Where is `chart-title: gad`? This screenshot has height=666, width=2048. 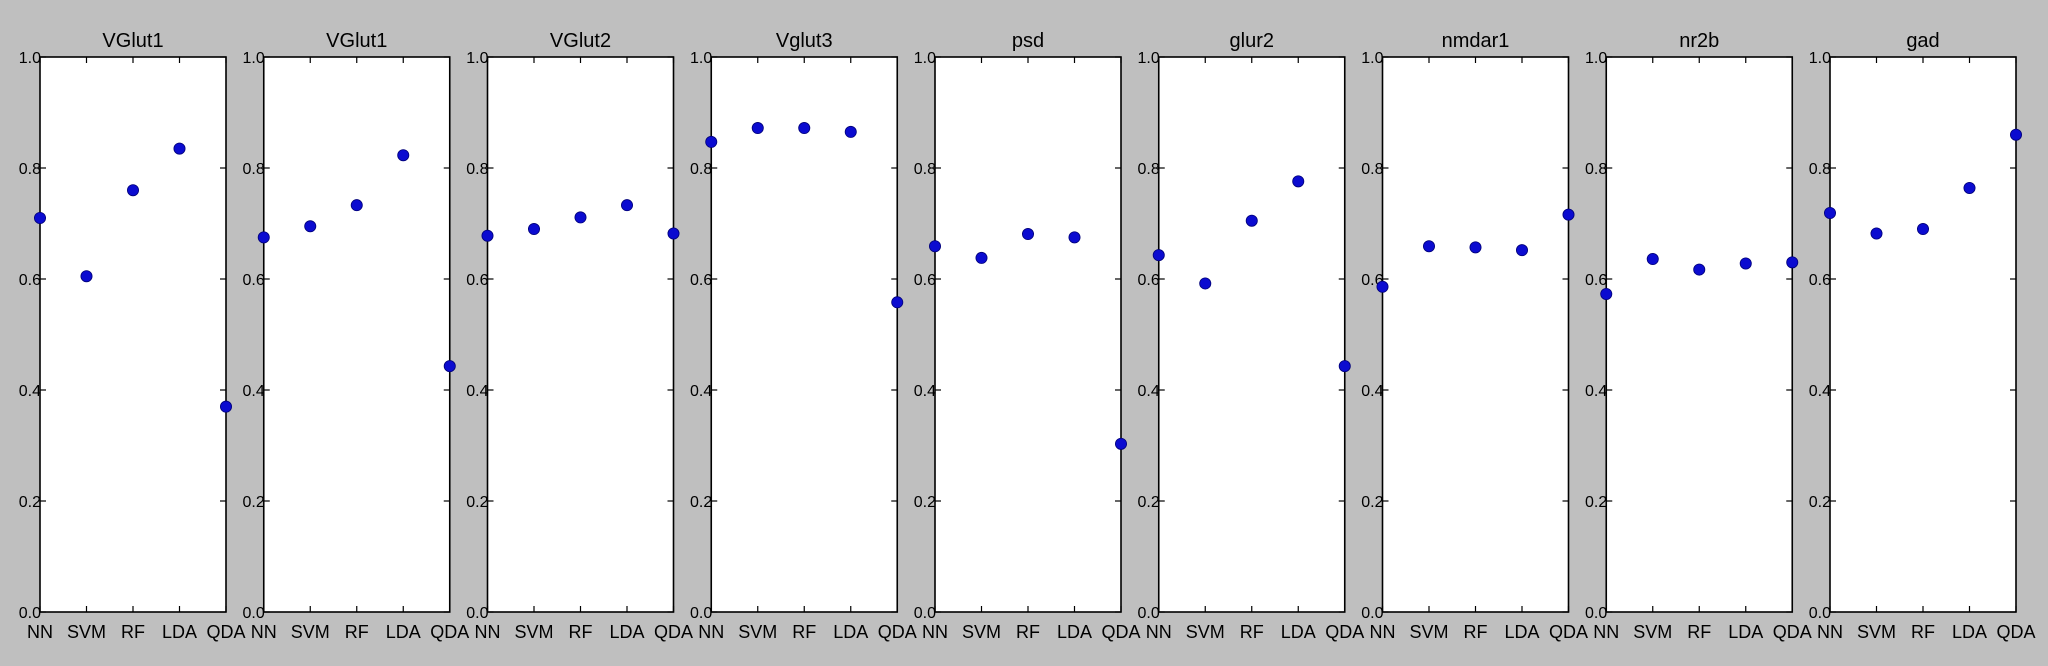
chart-title: gad is located at coordinates (1922, 41).